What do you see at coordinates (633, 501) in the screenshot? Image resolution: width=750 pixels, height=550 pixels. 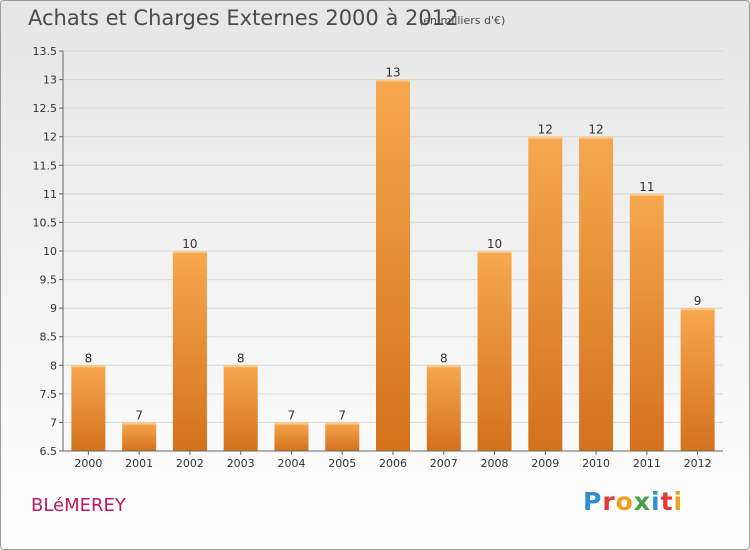 I see `proxiti-logo: Proxiti` at bounding box center [633, 501].